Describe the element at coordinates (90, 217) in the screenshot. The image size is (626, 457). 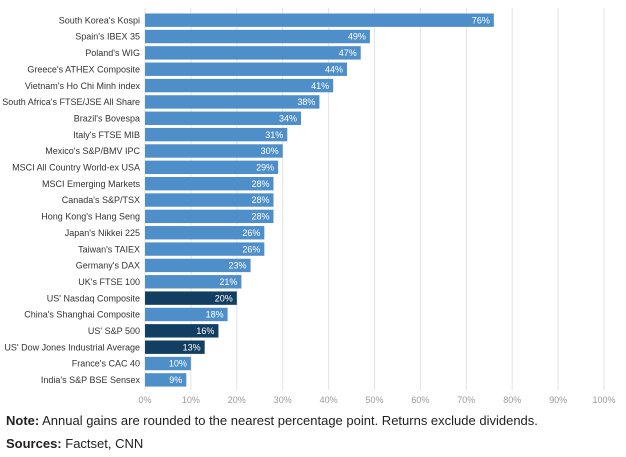
I see `category-label: Hong Kong's Hang Seng` at that location.